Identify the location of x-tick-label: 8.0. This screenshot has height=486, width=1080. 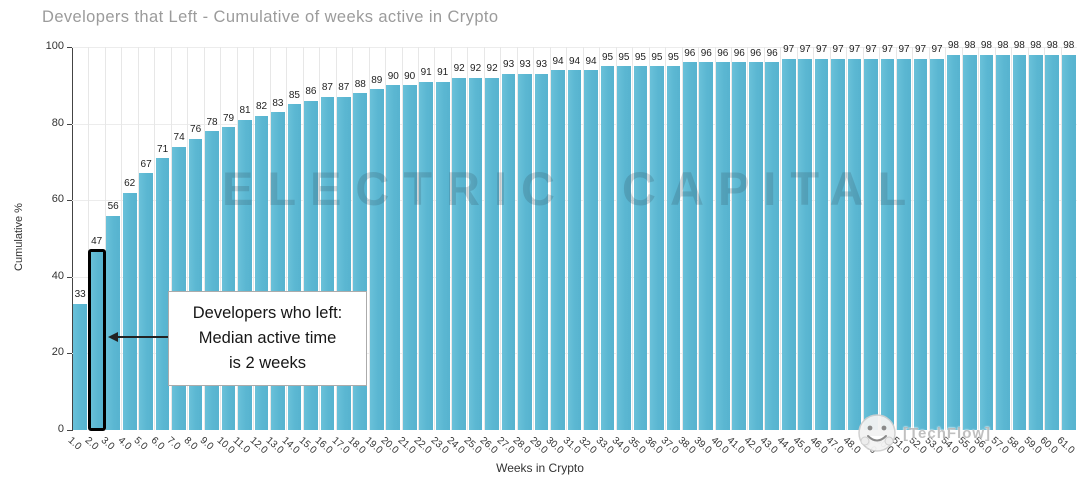
(190, 444).